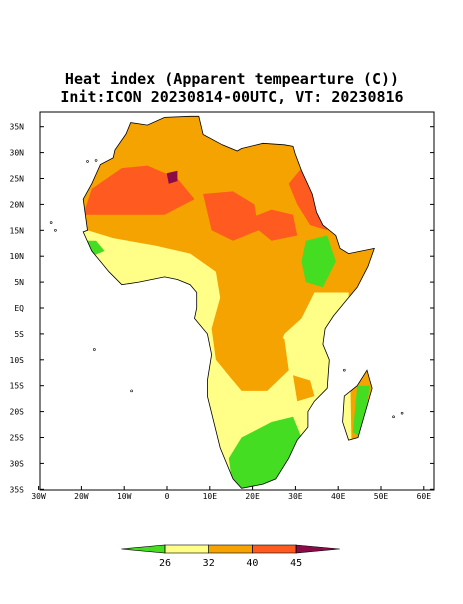 The height and width of the screenshot is (604, 463). Describe the element at coordinates (230, 556) in the screenshot. I see `colorbar: 26 32 40 45` at that location.